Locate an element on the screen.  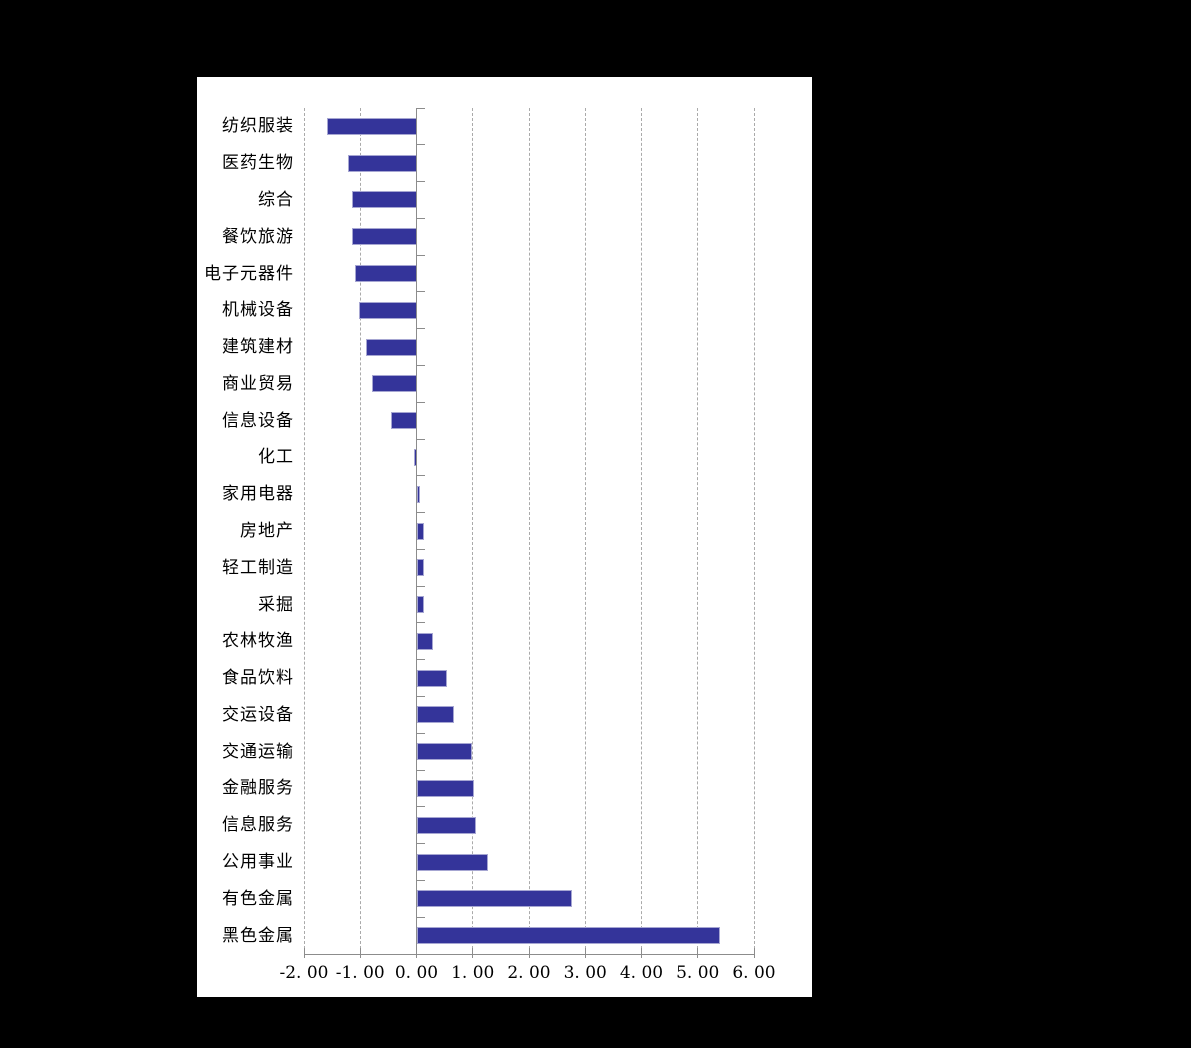
category-label: 餐饮旅游 is located at coordinates (258, 236).